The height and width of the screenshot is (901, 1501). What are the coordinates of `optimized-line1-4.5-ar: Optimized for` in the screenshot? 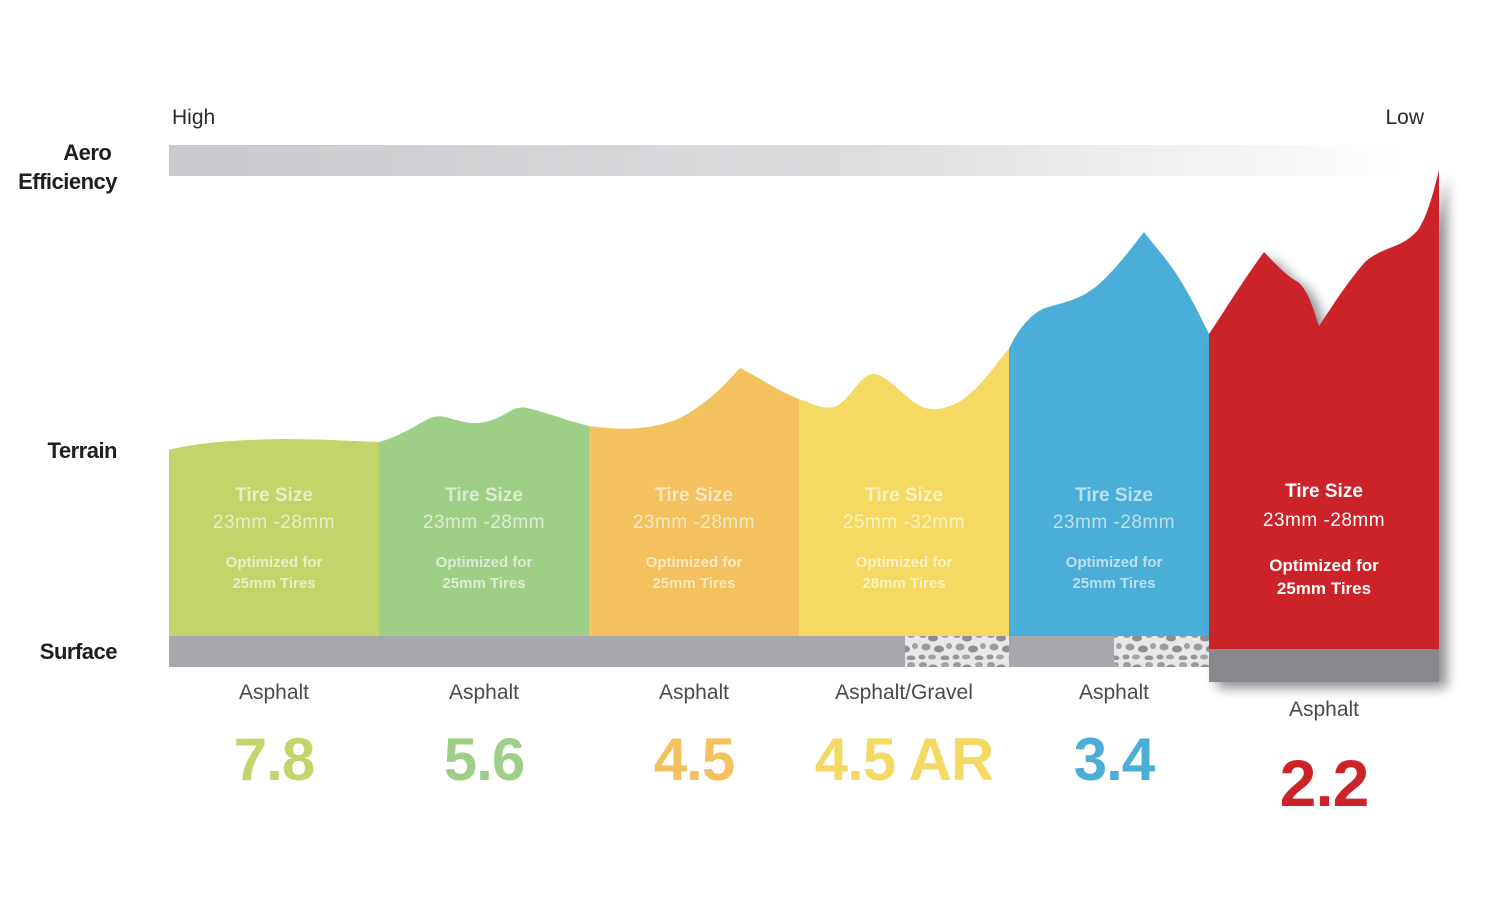 It's located at (904, 562).